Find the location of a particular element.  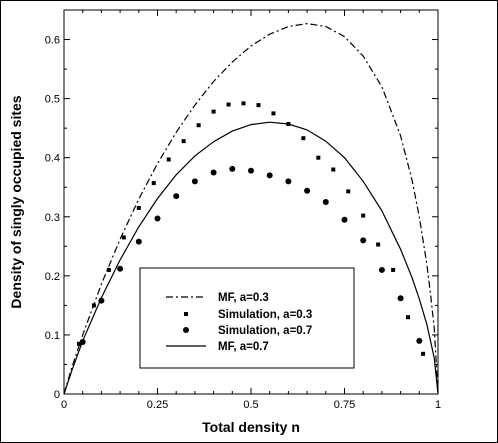

x-tick-label: 0.5 is located at coordinates (250, 405).